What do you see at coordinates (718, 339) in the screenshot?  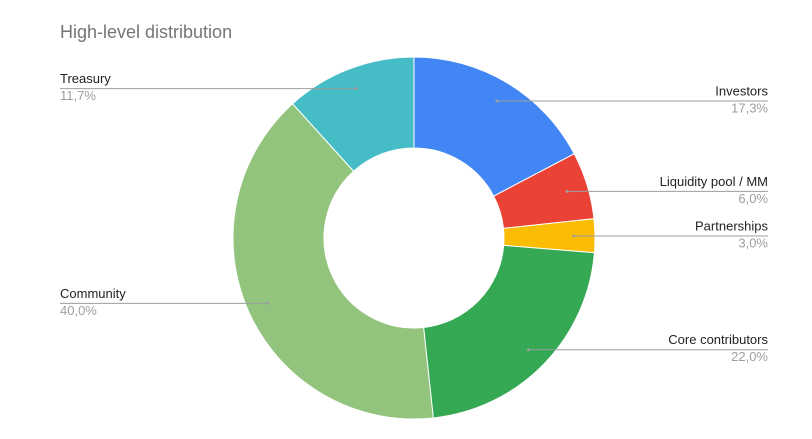 I see `slice-label: Core contributors` at bounding box center [718, 339].